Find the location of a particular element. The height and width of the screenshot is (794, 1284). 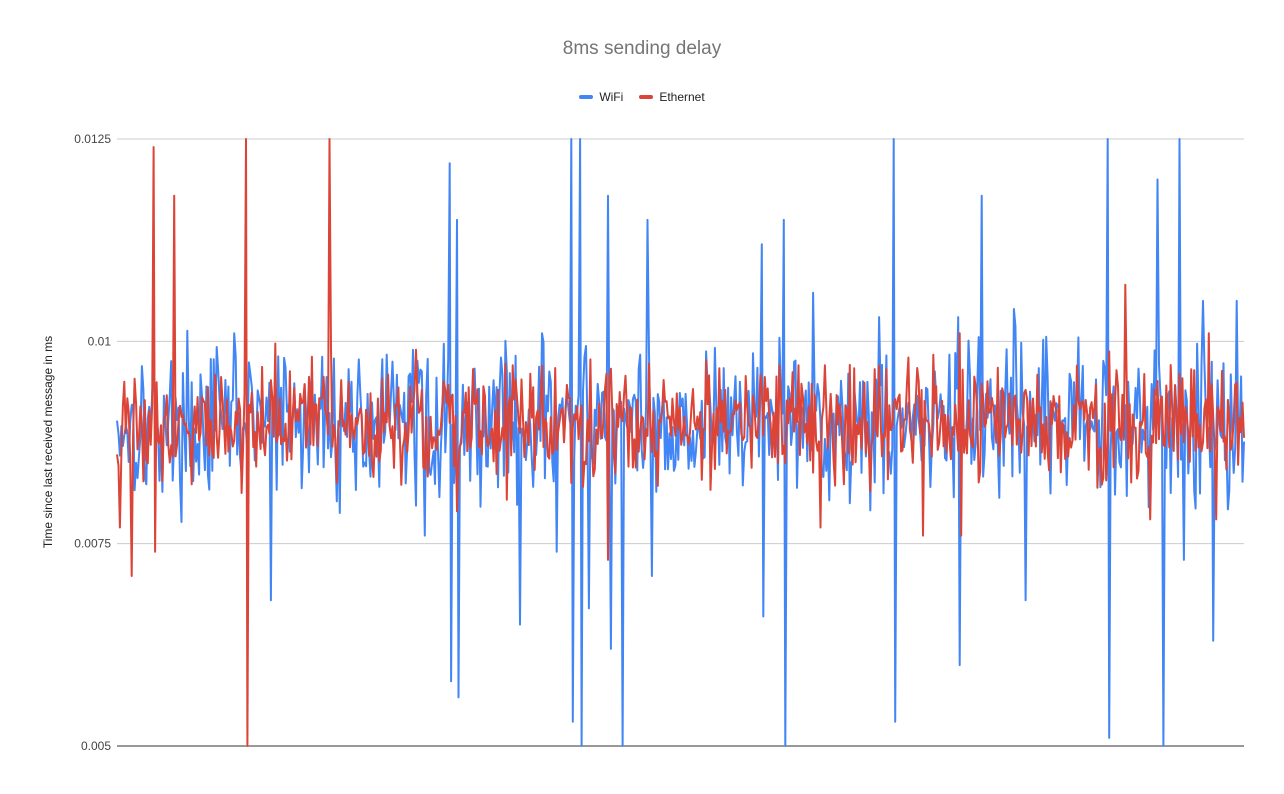

legend-item-ethernet: Ethernet is located at coordinates (672, 97).